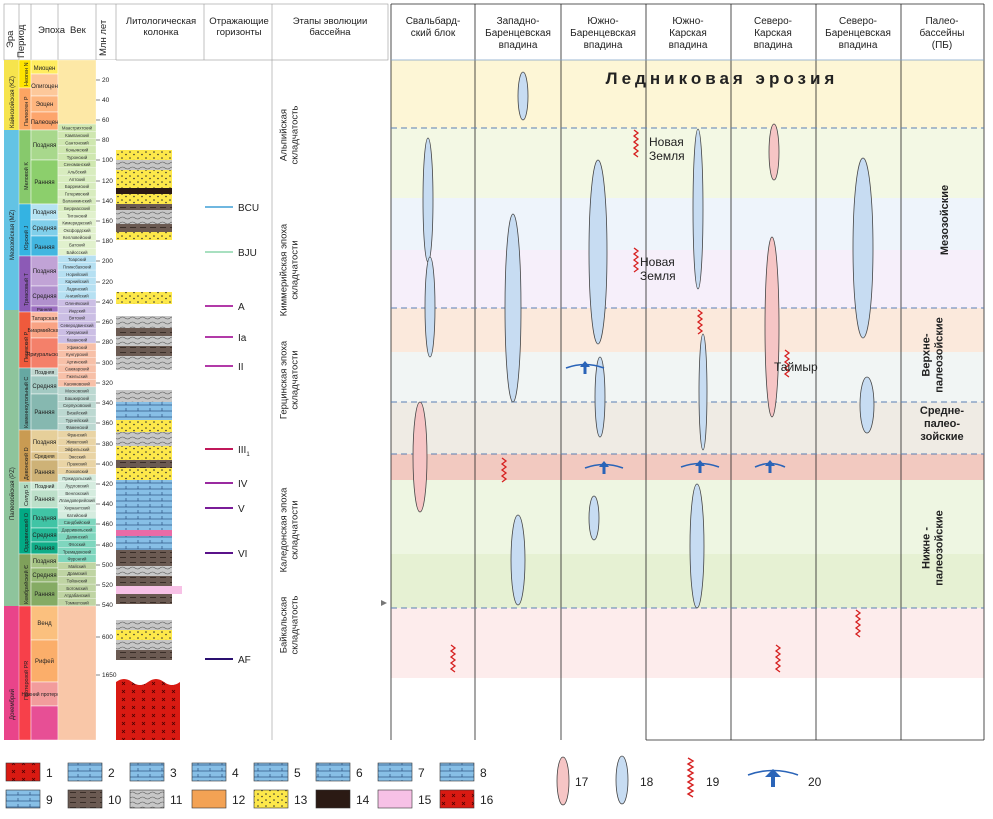 The width and height of the screenshot is (993, 819). I want to click on legend-number: 9, so click(49, 800).